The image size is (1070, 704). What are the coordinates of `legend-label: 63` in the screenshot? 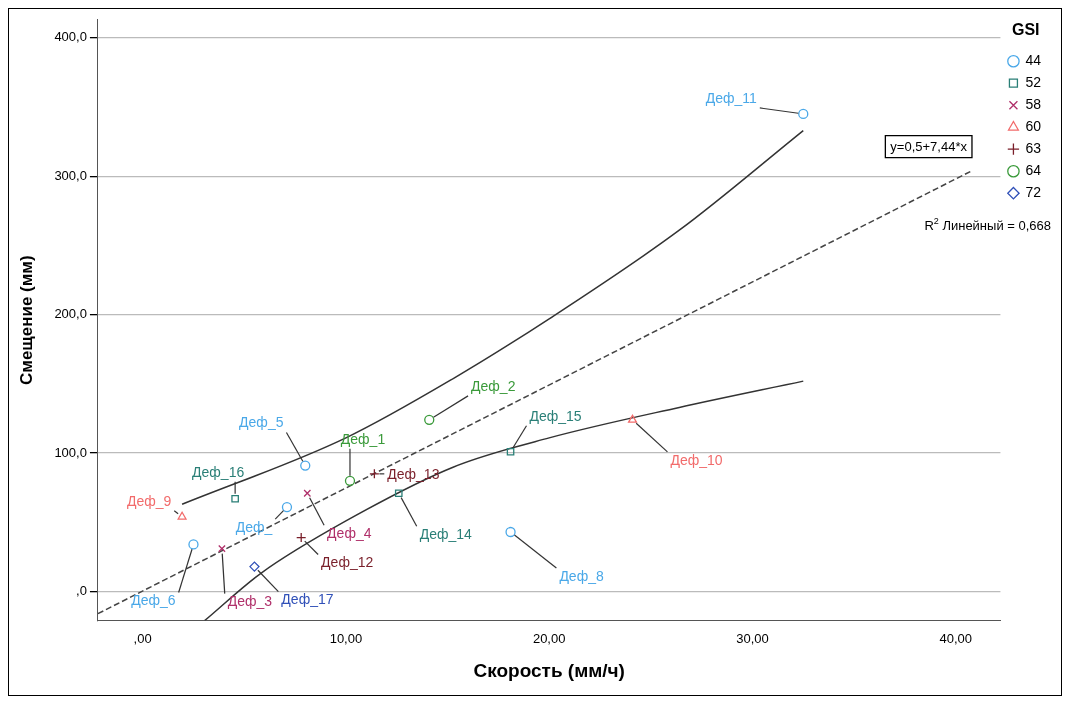 It's located at (1033, 148).